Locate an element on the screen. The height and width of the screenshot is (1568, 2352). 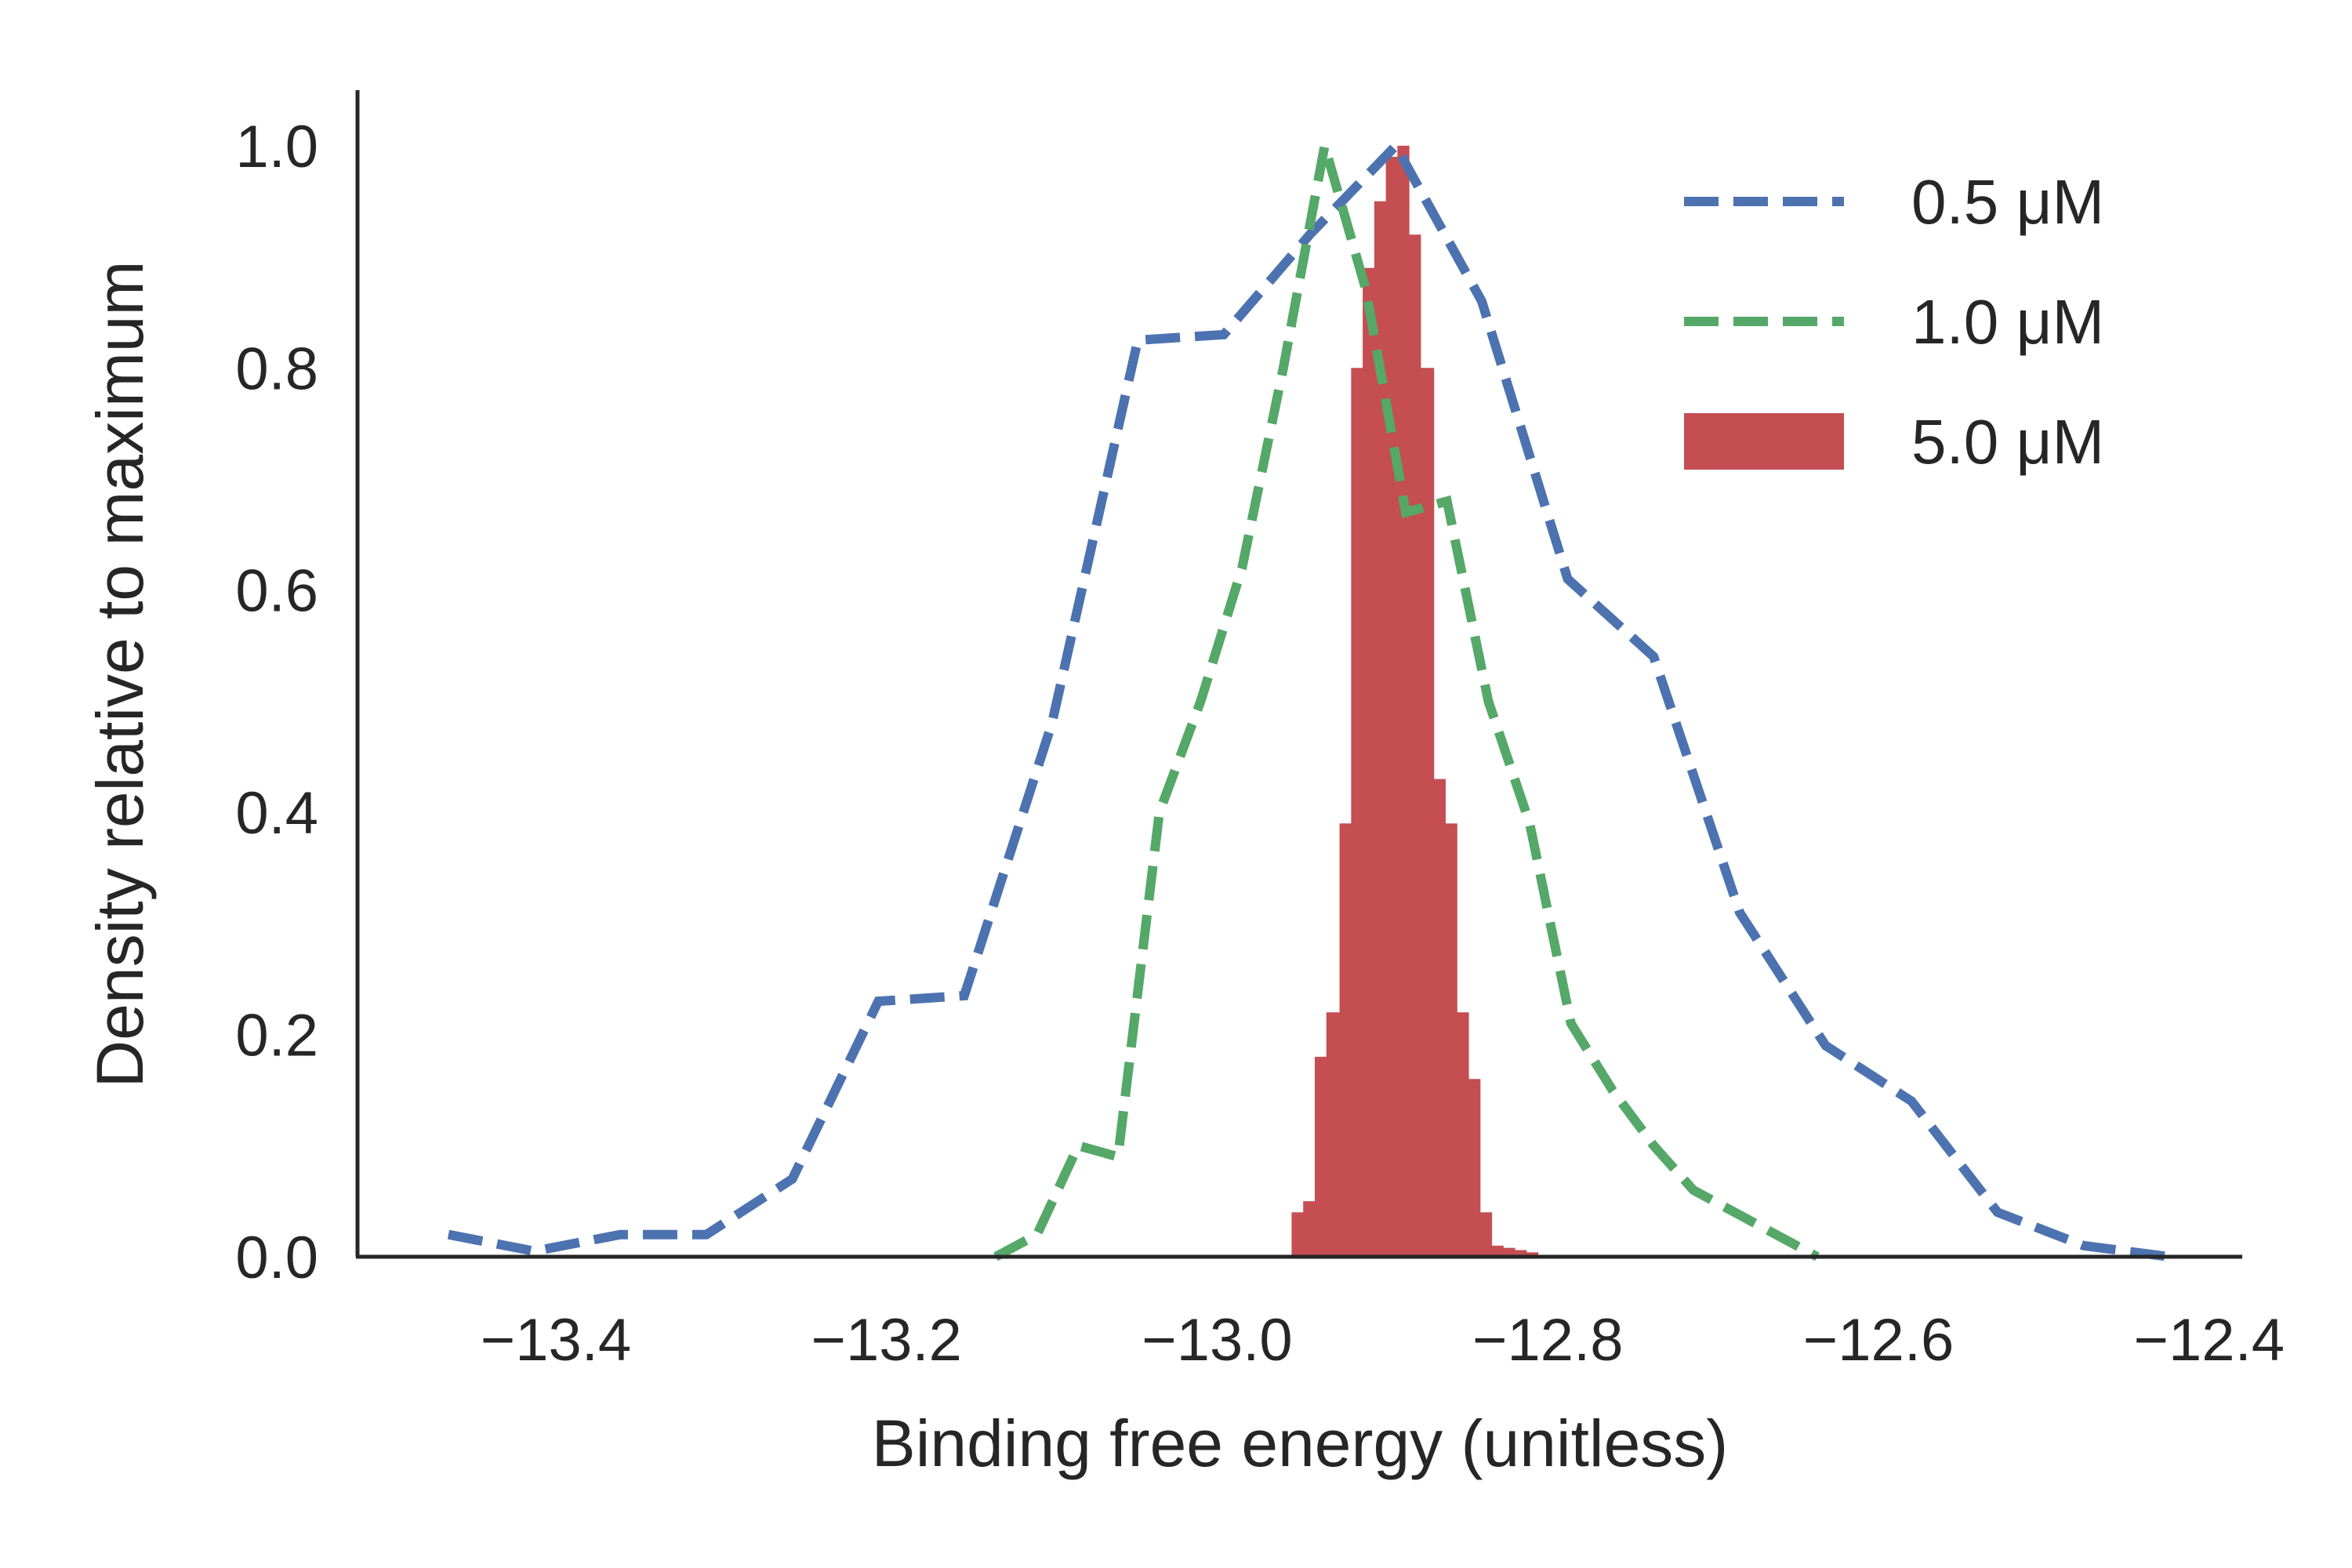
legend-label: 5.0 μM is located at coordinates (2007, 442).